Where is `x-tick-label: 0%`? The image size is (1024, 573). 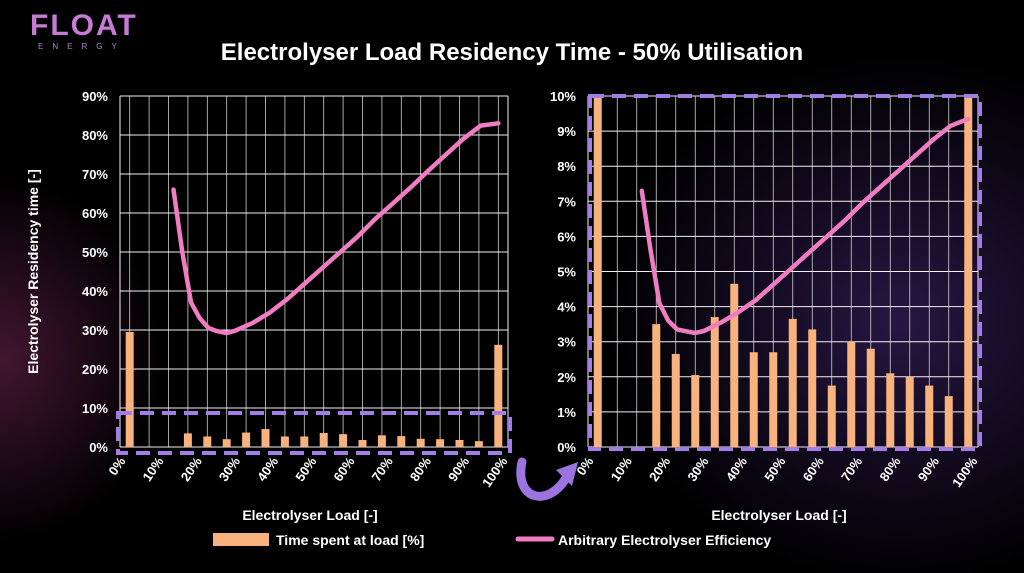 x-tick-label: 0% is located at coordinates (116, 466).